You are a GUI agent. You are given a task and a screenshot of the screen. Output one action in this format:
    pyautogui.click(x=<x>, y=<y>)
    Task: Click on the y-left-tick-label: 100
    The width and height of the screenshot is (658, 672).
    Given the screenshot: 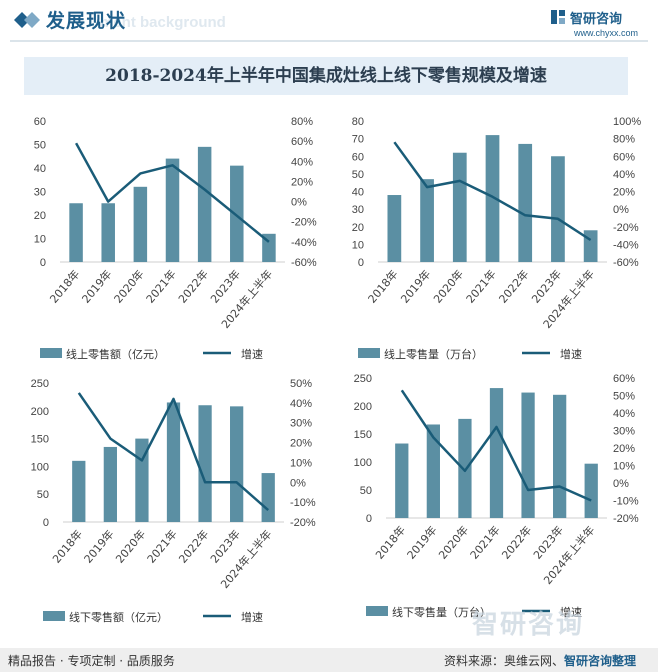 What is the action you would take?
    pyautogui.click(x=40, y=467)
    